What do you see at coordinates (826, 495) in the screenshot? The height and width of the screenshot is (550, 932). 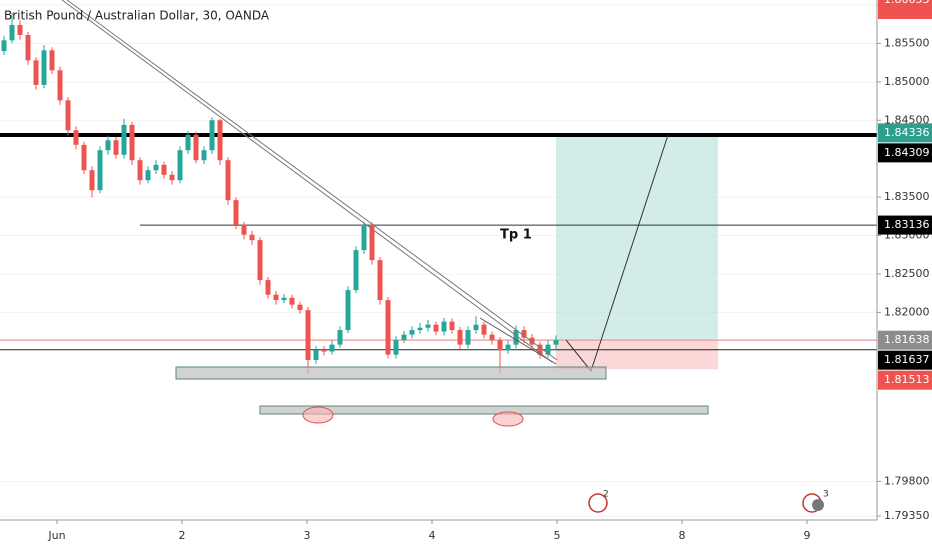 I see `event-count: 3` at bounding box center [826, 495].